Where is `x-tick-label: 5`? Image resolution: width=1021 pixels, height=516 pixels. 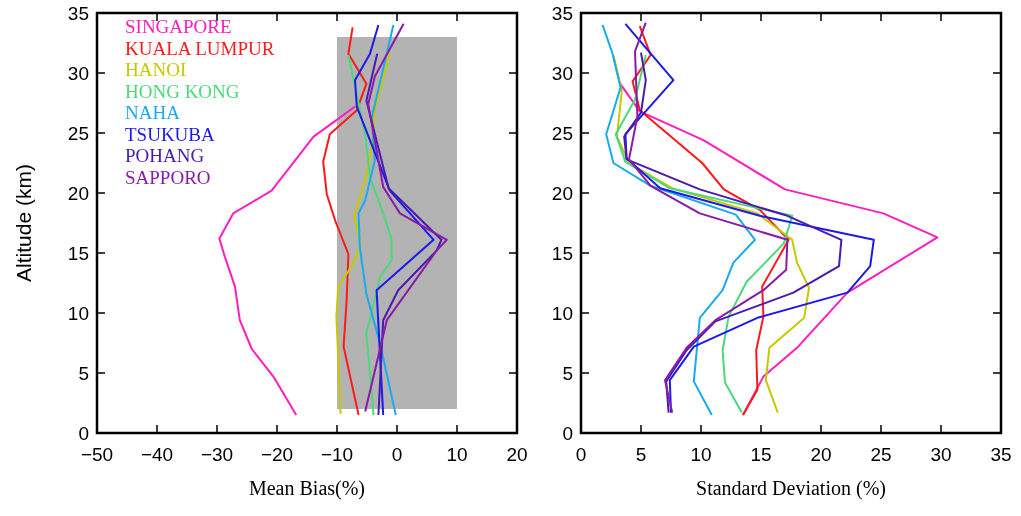
x-tick-label: 5 is located at coordinates (641, 454).